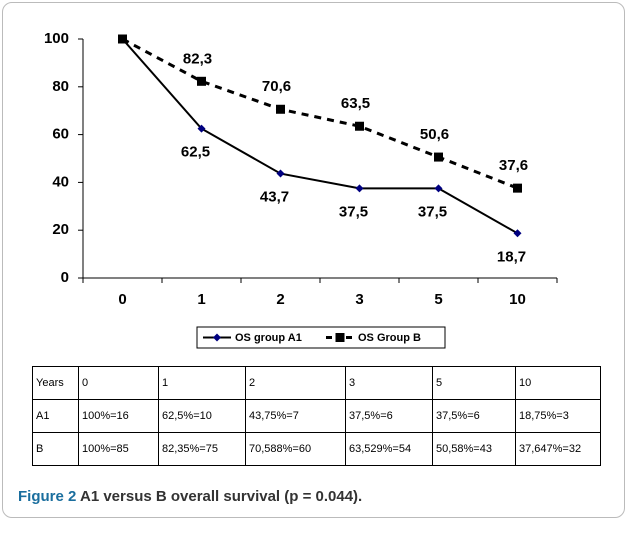 This screenshot has width=629, height=536. What do you see at coordinates (60, 229) in the screenshot?
I see `y-tick-label: 20` at bounding box center [60, 229].